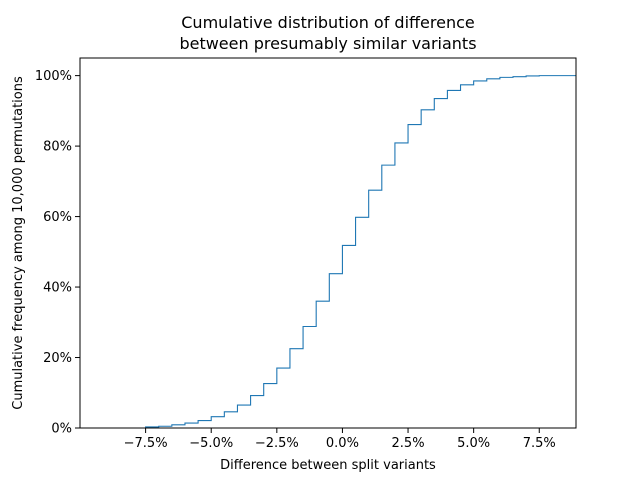 The image size is (640, 480). I want to click on x-tick-label: −2.5%, so click(277, 443).